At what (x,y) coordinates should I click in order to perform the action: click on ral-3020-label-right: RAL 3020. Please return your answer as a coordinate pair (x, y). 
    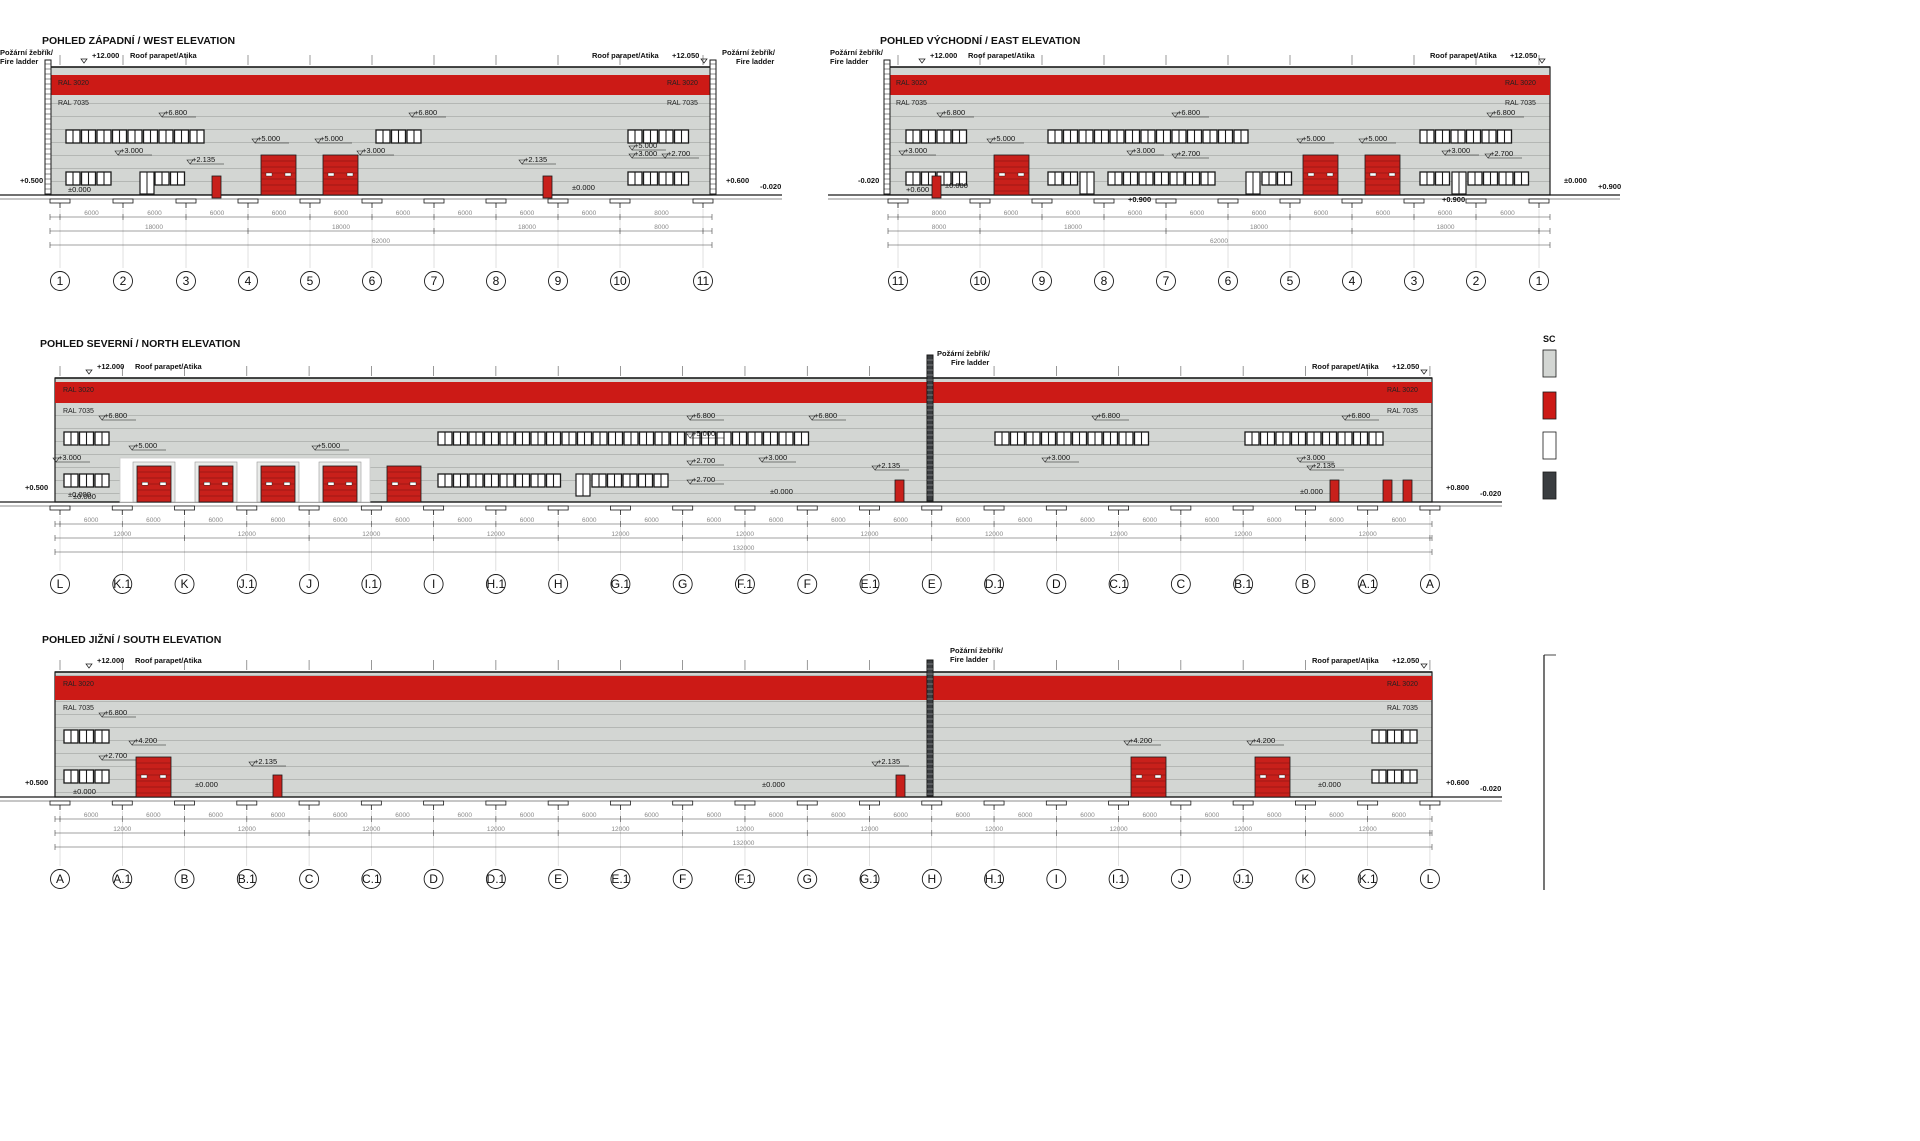
    Looking at the image, I should click on (1402, 390).